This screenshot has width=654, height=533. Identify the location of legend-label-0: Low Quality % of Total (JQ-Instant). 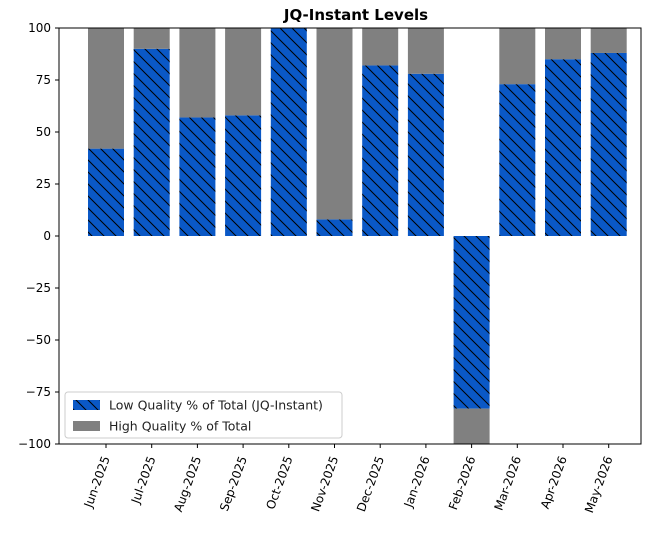
(216, 405).